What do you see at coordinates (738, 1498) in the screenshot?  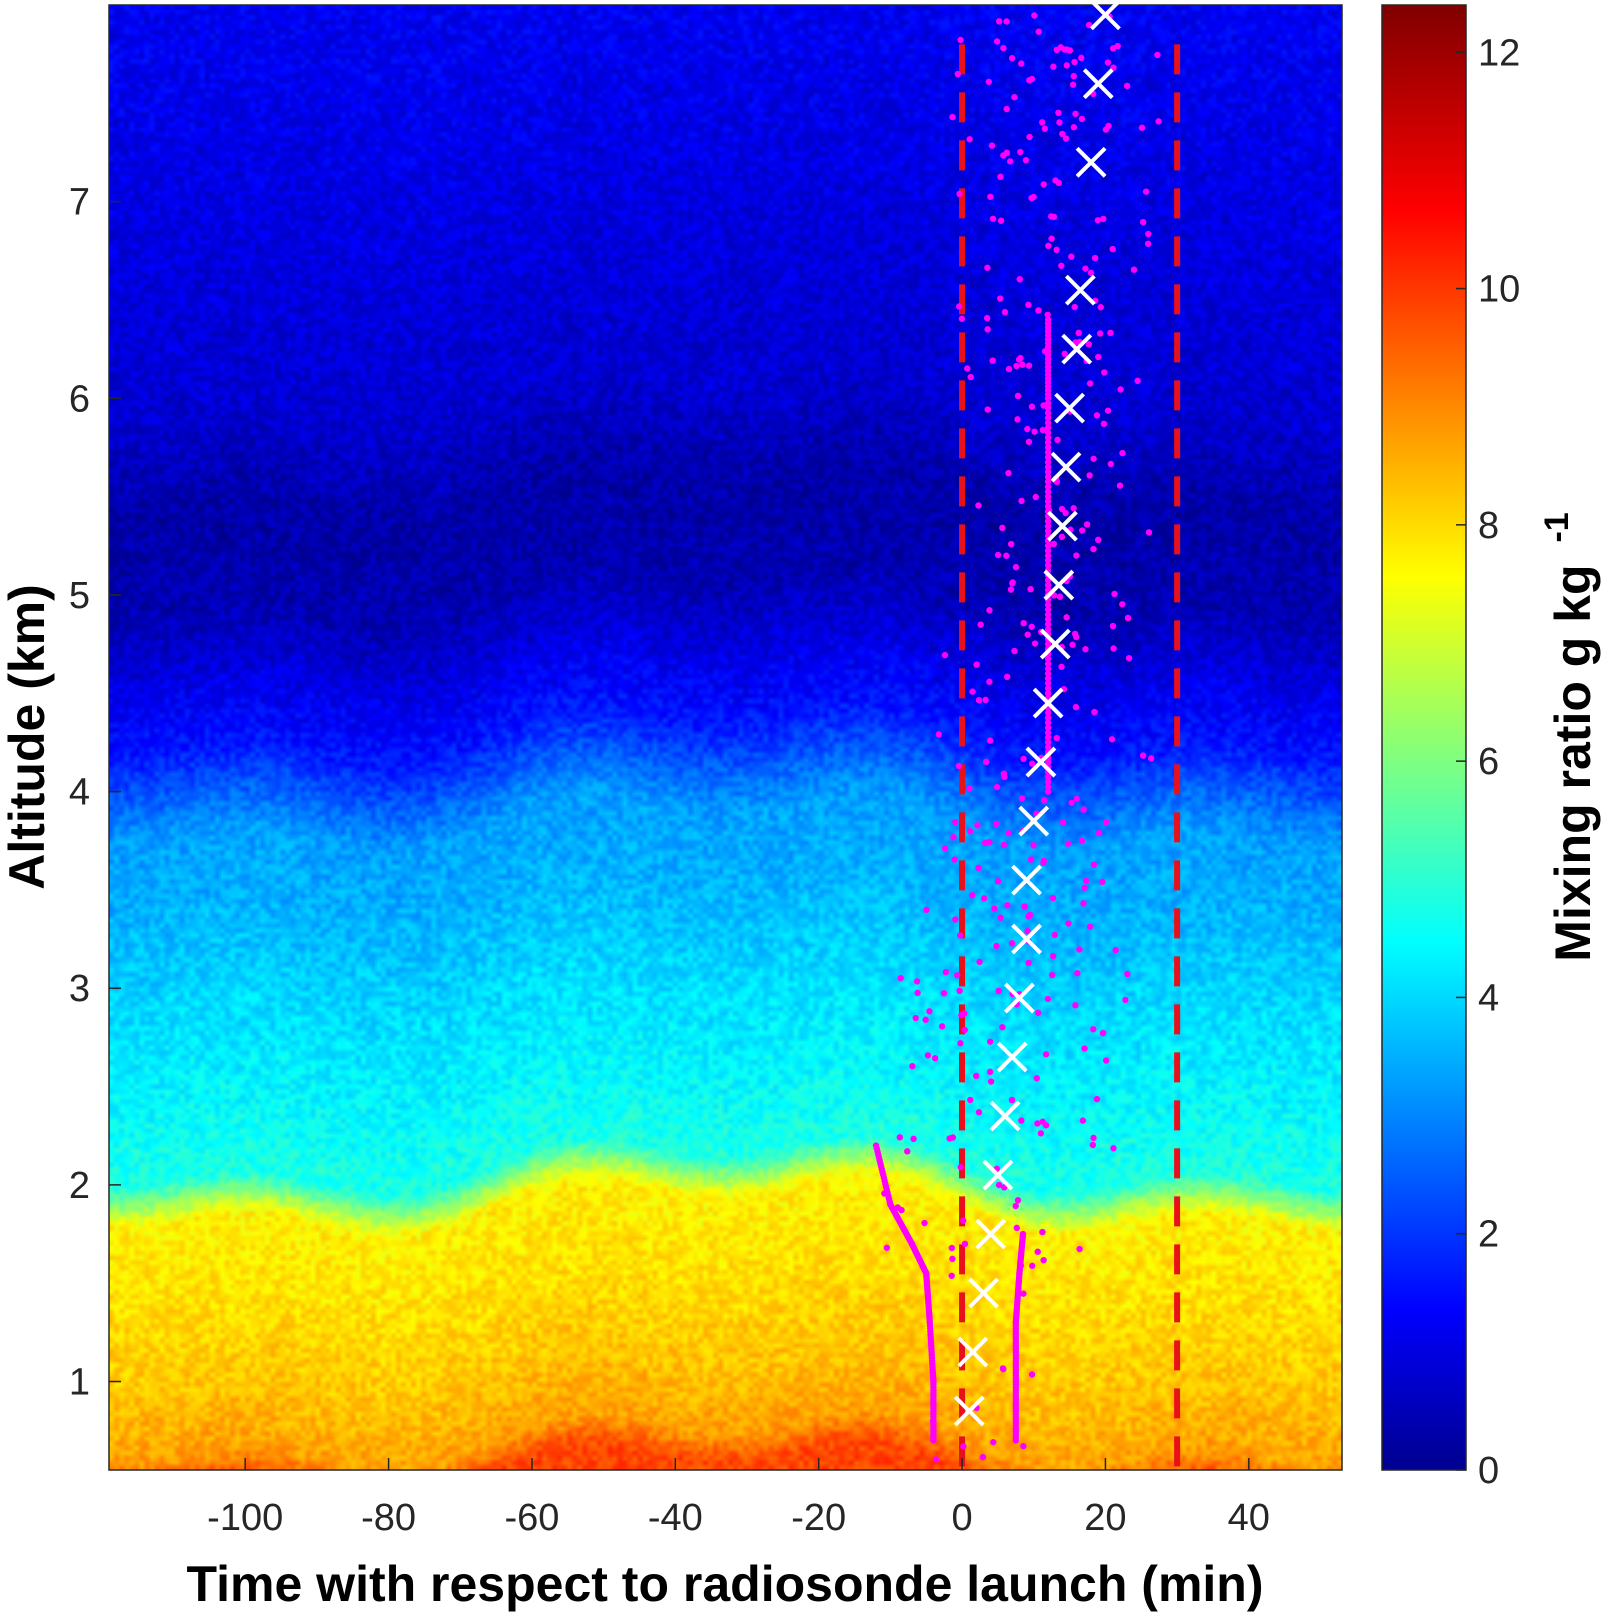 I see `x-axis-ticks: -100 -80 -60 -40 -20 0 20 40` at bounding box center [738, 1498].